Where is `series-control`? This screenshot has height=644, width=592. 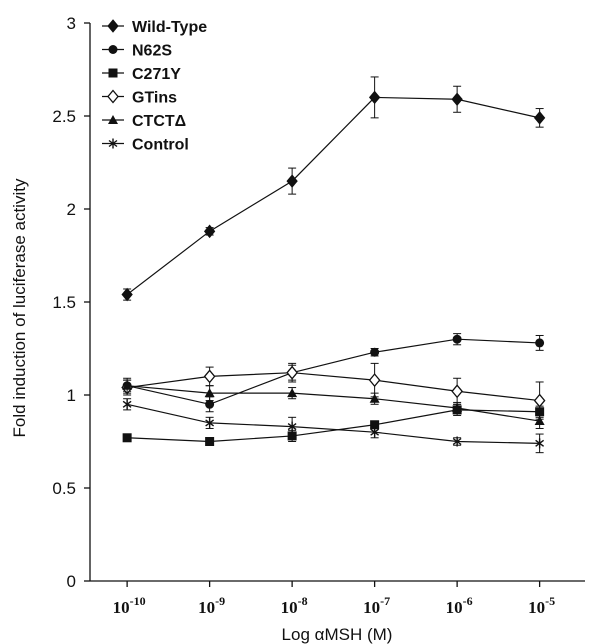
series-control is located at coordinates (333, 426).